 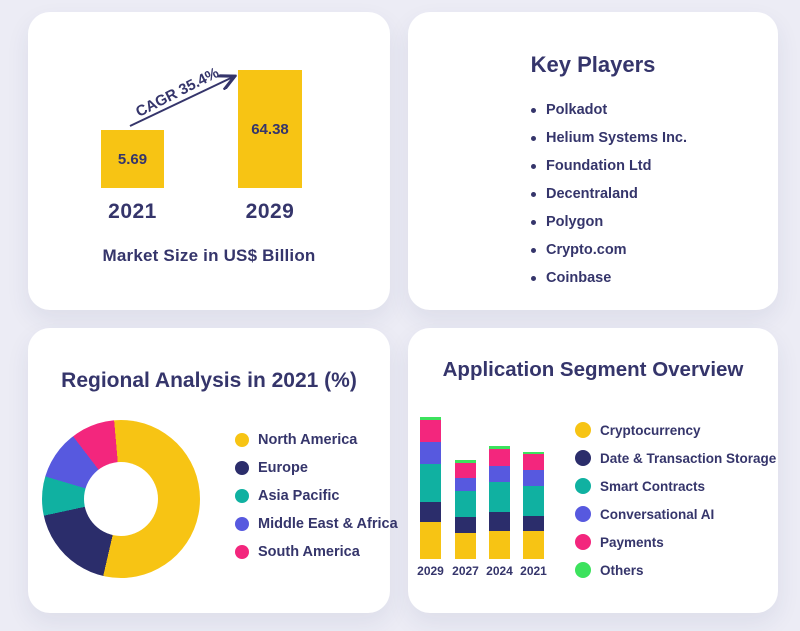 I want to click on market-bar-value: 5.69, so click(x=132, y=159).